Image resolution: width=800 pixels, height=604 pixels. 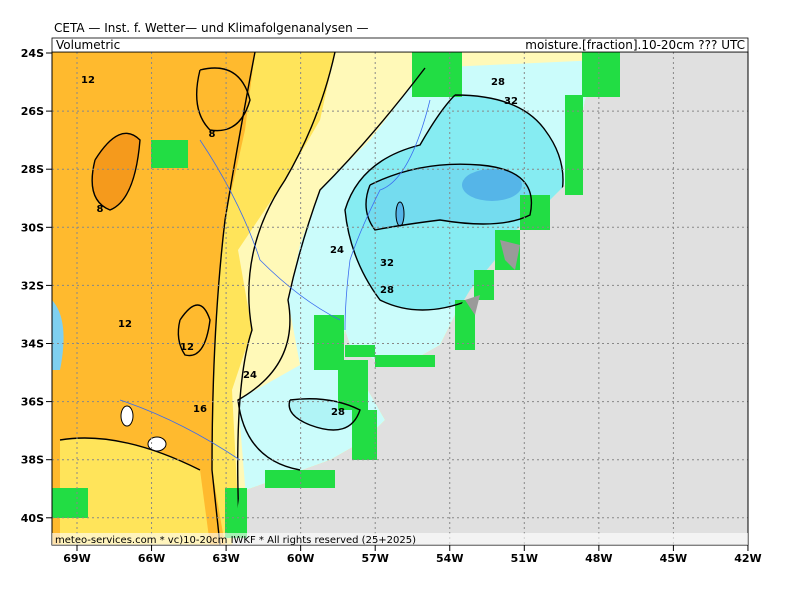 What do you see at coordinates (151, 558) in the screenshot?
I see `lon-tick-label: 66W` at bounding box center [151, 558].